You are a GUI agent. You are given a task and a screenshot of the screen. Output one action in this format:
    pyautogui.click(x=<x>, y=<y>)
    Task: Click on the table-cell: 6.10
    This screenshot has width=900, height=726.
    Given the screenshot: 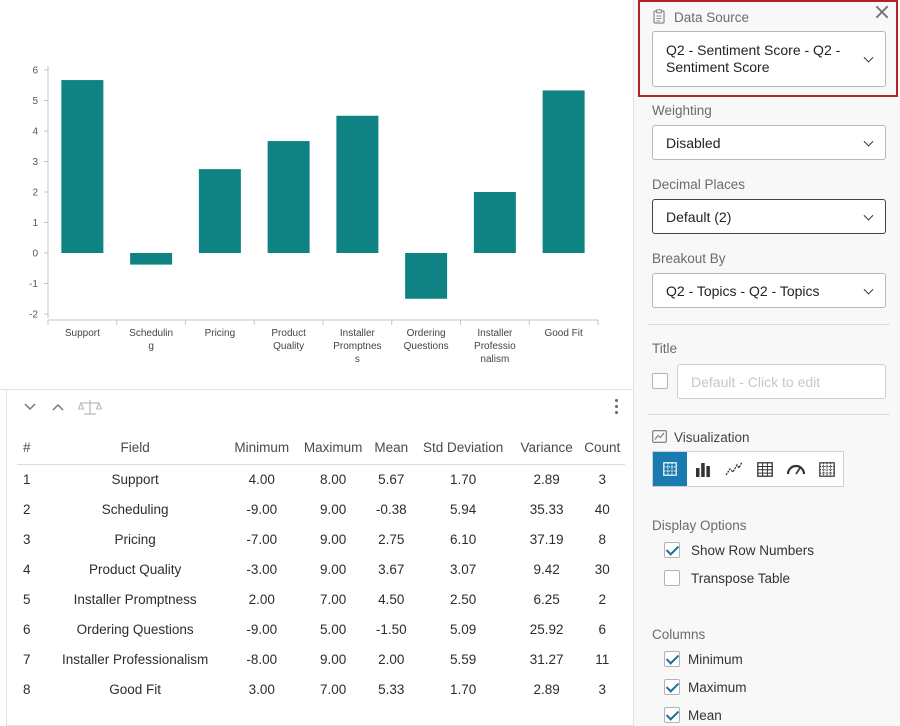 What is the action you would take?
    pyautogui.click(x=463, y=539)
    